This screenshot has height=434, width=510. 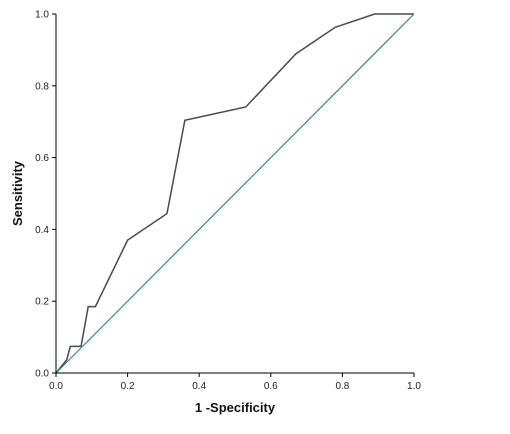 I want to click on y-tick-label: 0.0, so click(x=42, y=374).